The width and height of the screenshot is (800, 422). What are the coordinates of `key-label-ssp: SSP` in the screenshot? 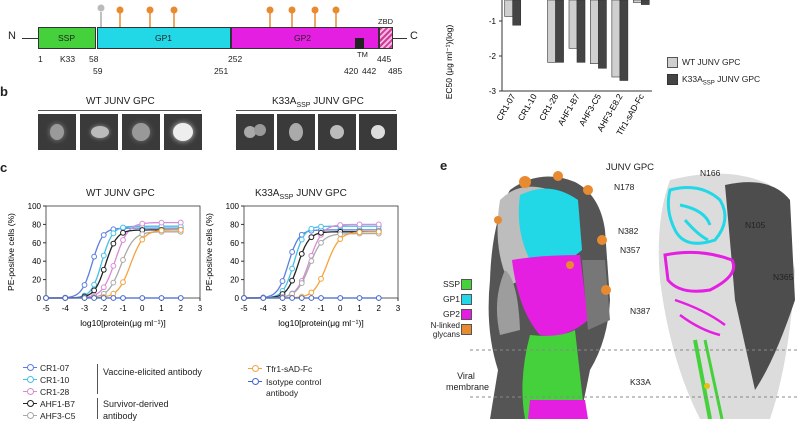 It's located at (452, 284).